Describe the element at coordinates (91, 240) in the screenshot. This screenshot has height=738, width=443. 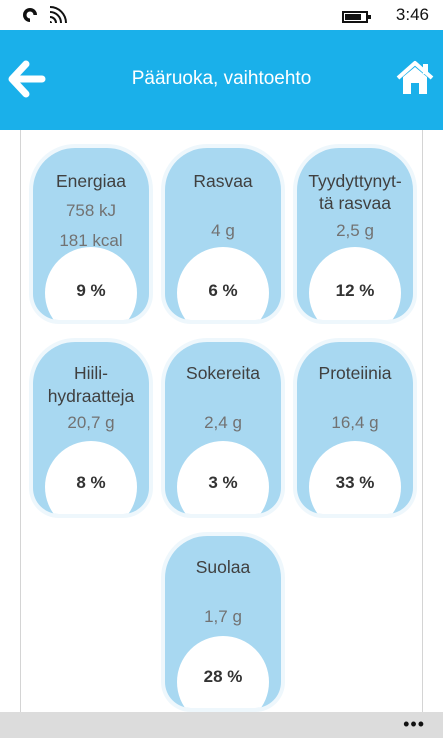
I see `tile-value: 181 kcal` at that location.